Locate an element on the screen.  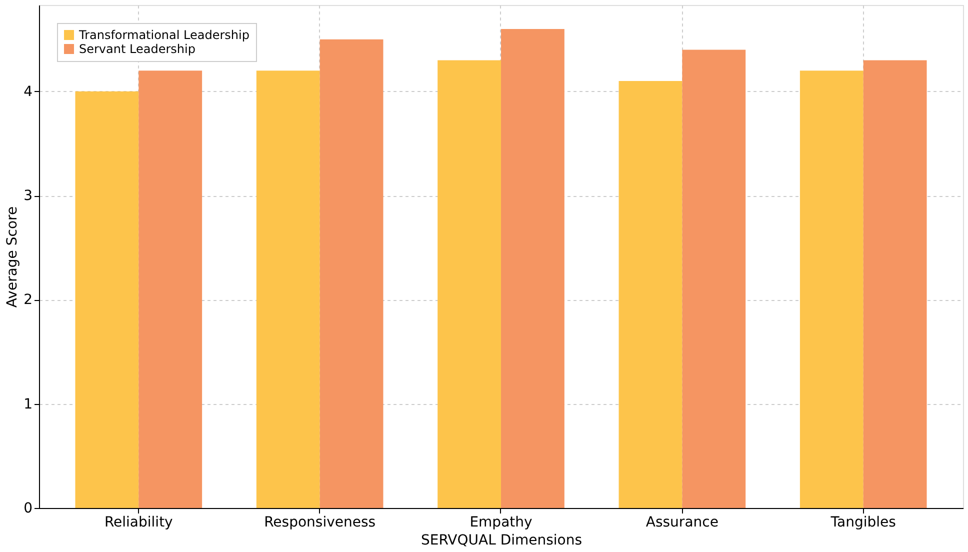
y-tick-label: 0 is located at coordinates (28, 508).